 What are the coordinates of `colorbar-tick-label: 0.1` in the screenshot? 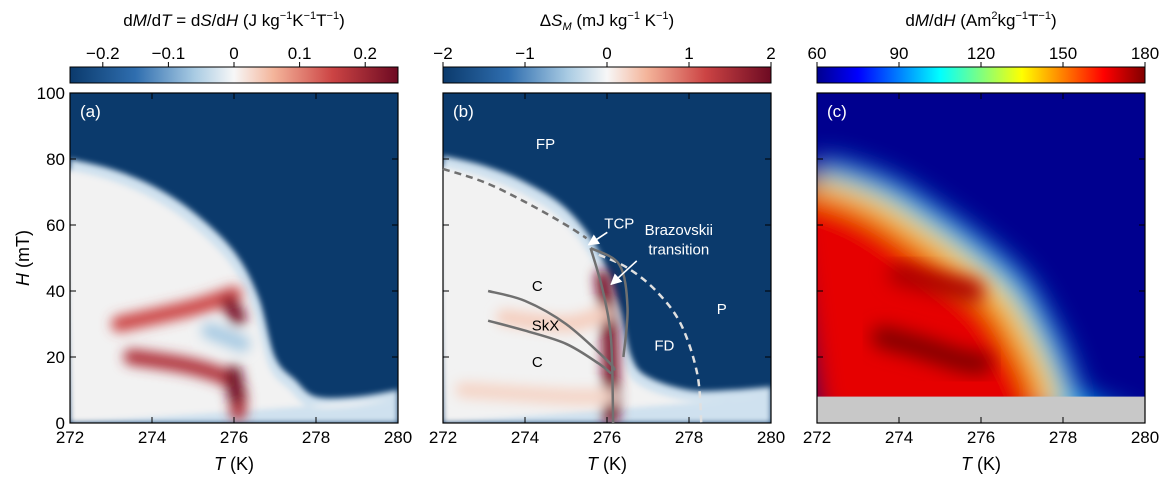 It's located at (300, 53).